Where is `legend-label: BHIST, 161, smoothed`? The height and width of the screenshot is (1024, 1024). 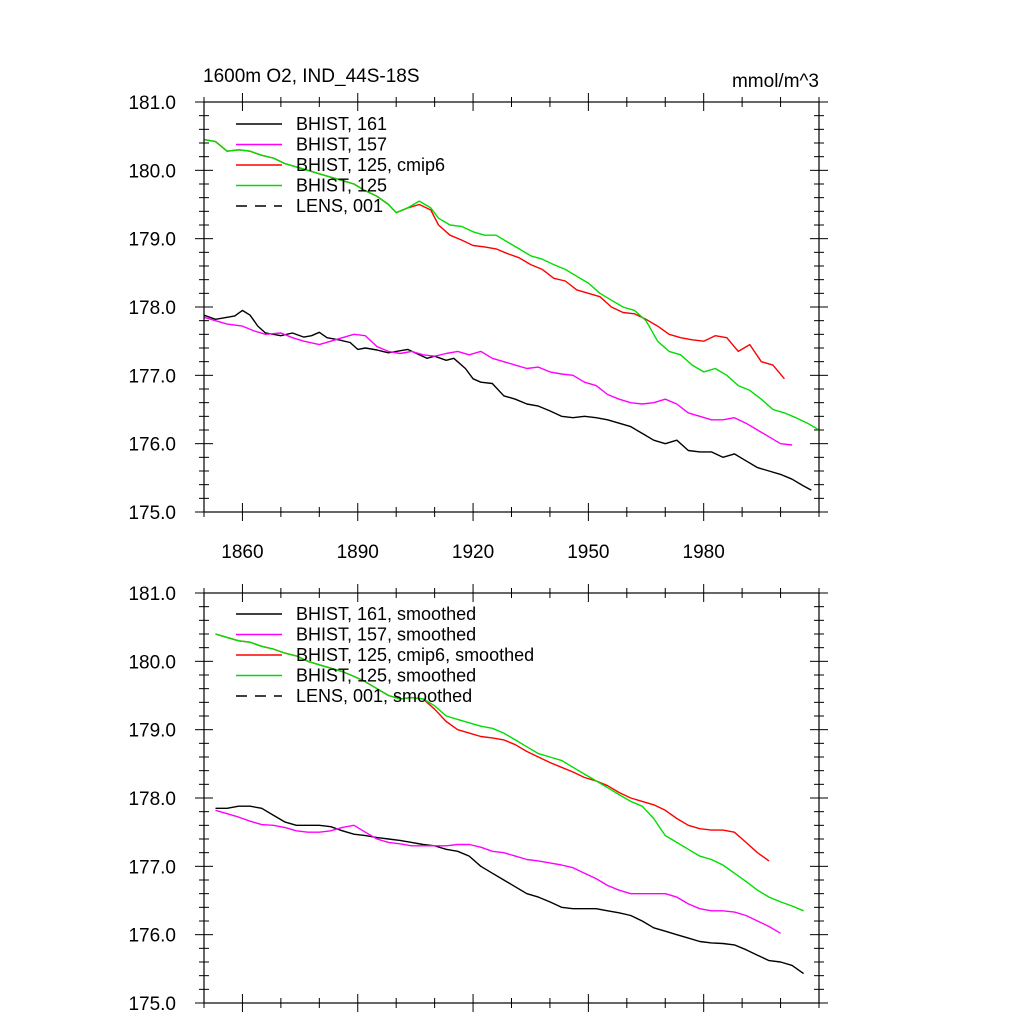 legend-label: BHIST, 161, smoothed is located at coordinates (386, 614).